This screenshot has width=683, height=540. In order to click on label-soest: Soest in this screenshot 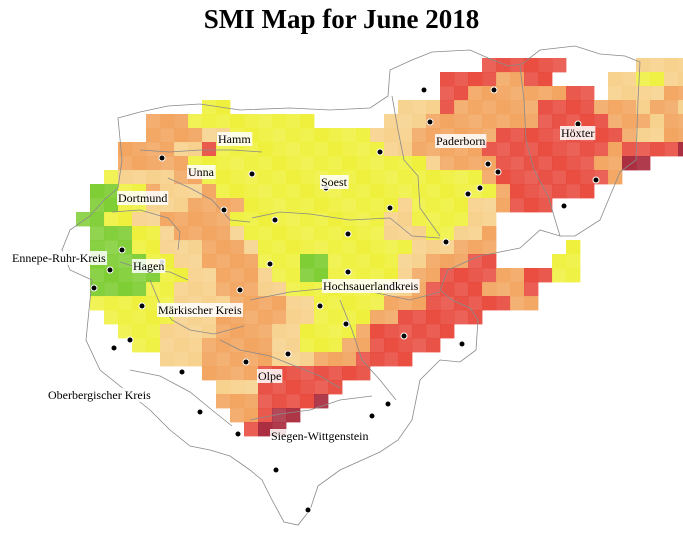, I will do `click(334, 182)`.